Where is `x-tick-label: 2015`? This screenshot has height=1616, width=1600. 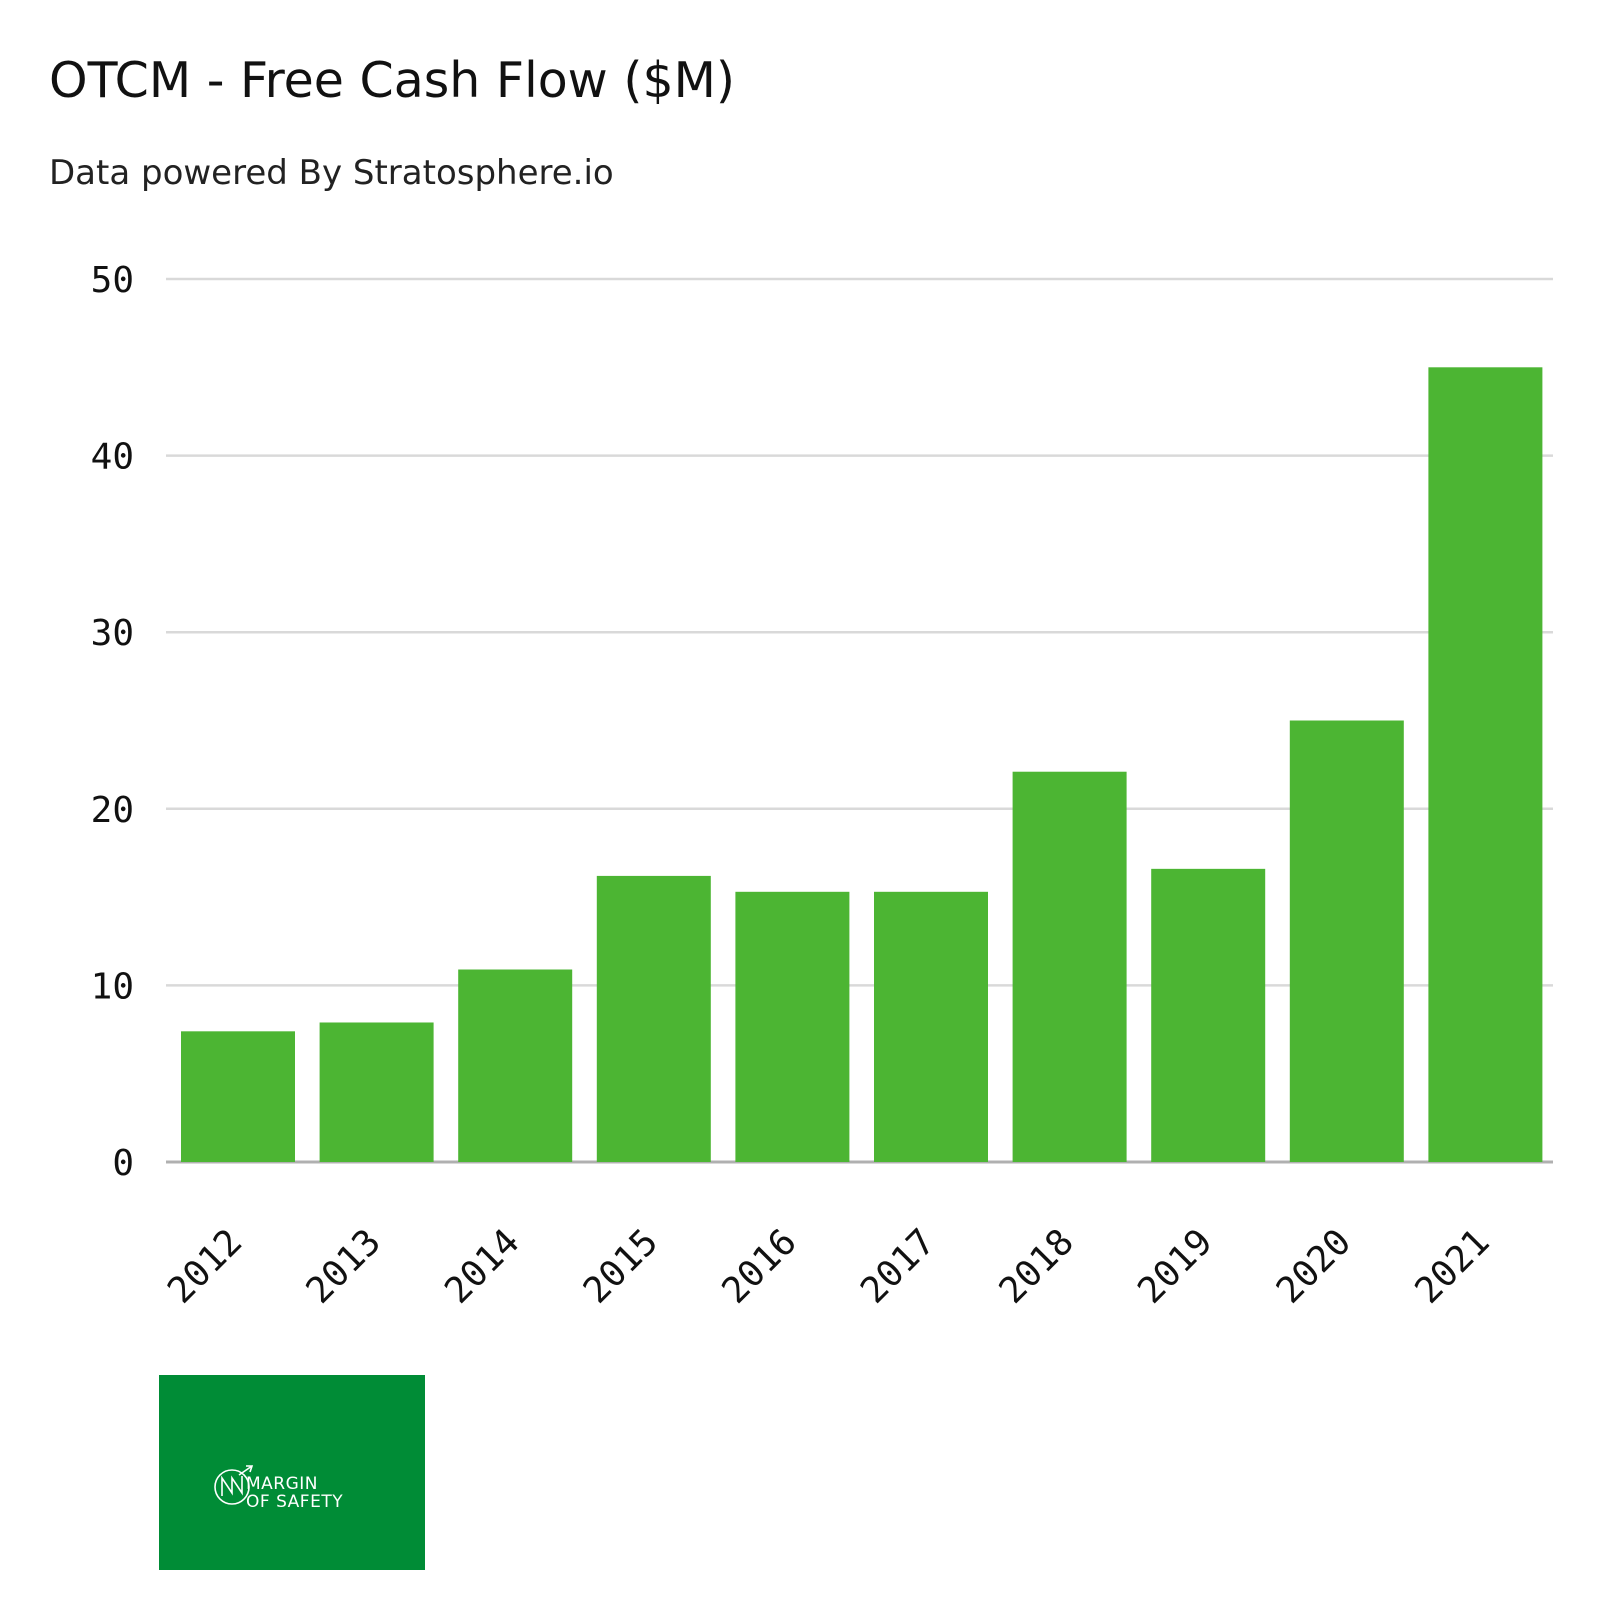 x-tick-label: 2015 is located at coordinates (621, 1266).